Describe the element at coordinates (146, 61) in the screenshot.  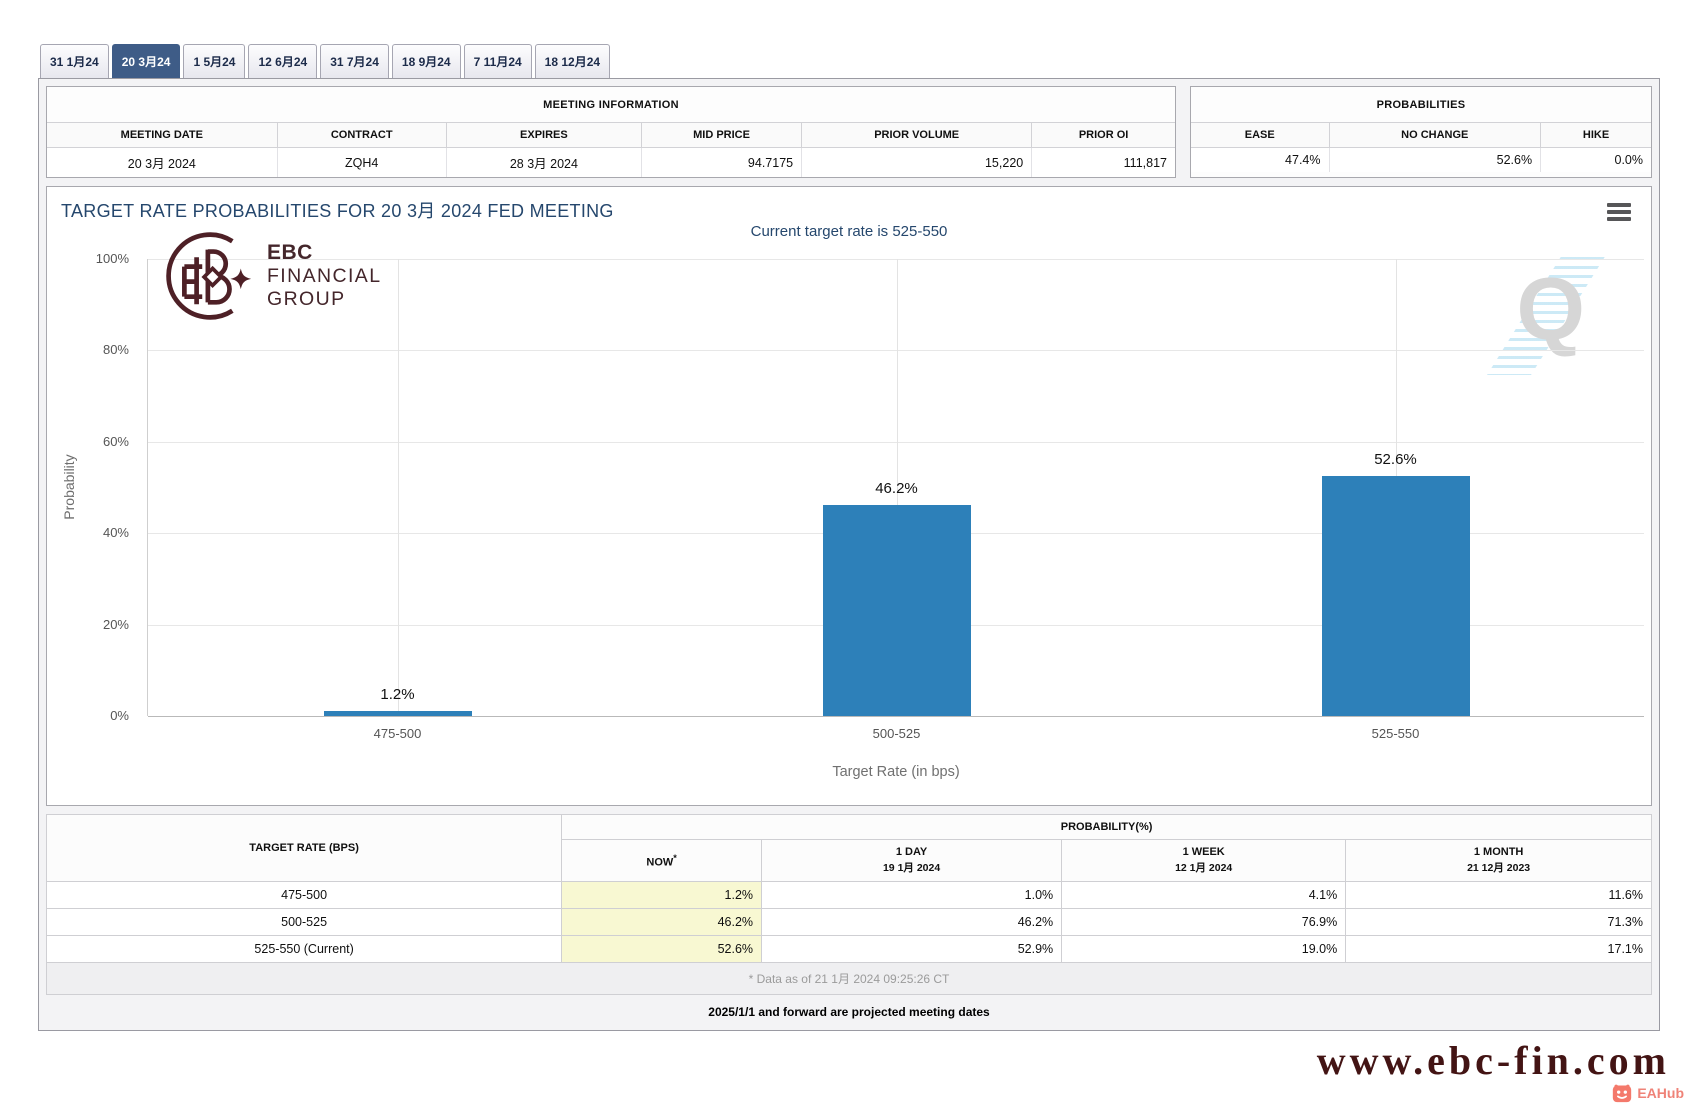
I see `tab-mar20: 20 3月24` at that location.